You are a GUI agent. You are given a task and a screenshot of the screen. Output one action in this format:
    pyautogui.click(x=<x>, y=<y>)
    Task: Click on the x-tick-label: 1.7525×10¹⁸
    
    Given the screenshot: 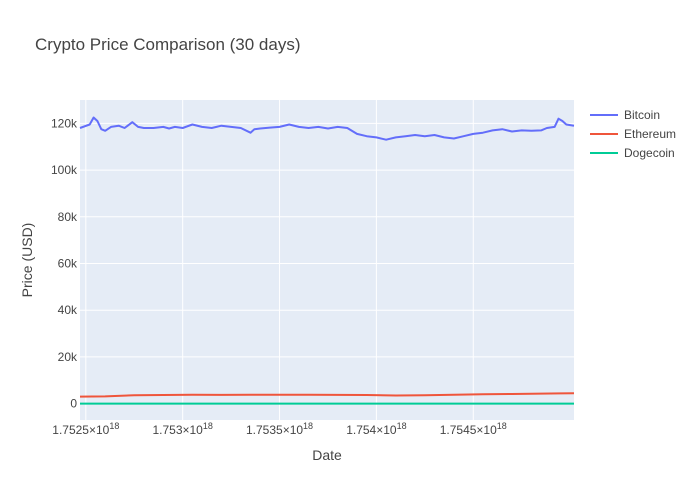 What is the action you would take?
    pyautogui.click(x=85, y=429)
    